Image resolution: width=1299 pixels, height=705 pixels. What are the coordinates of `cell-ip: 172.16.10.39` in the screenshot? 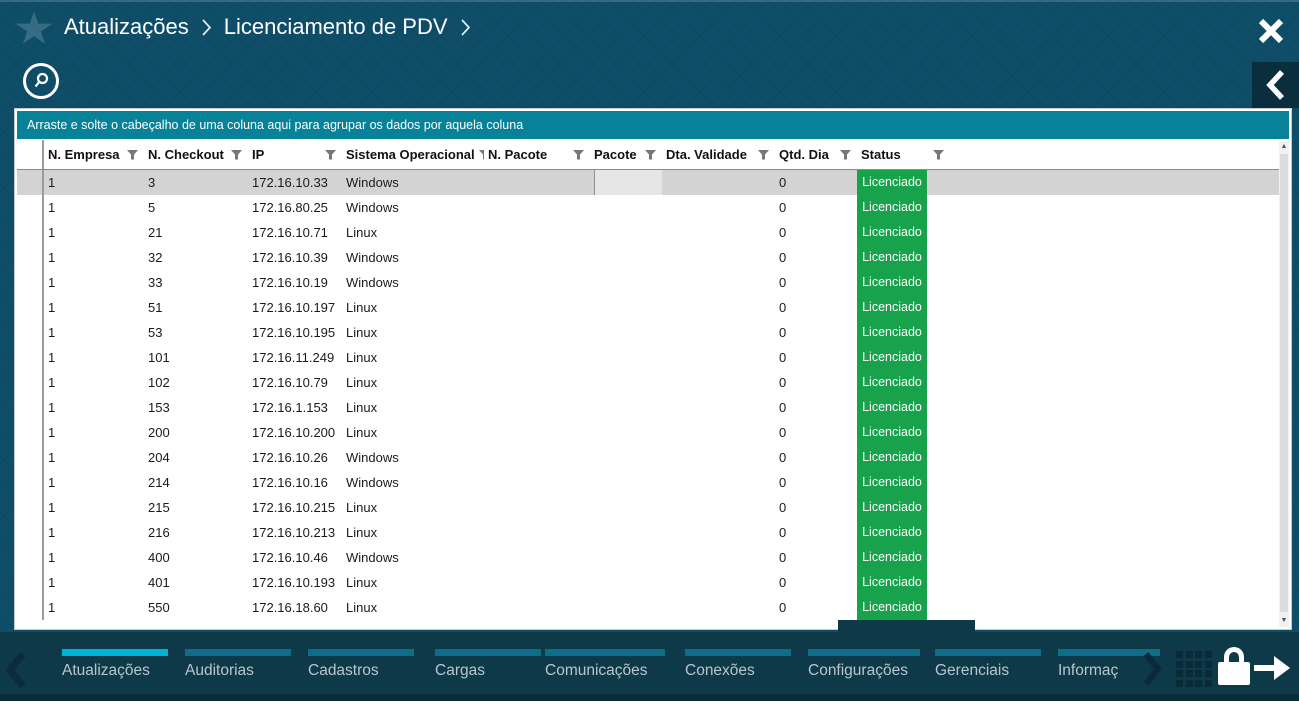 It's located at (290, 257).